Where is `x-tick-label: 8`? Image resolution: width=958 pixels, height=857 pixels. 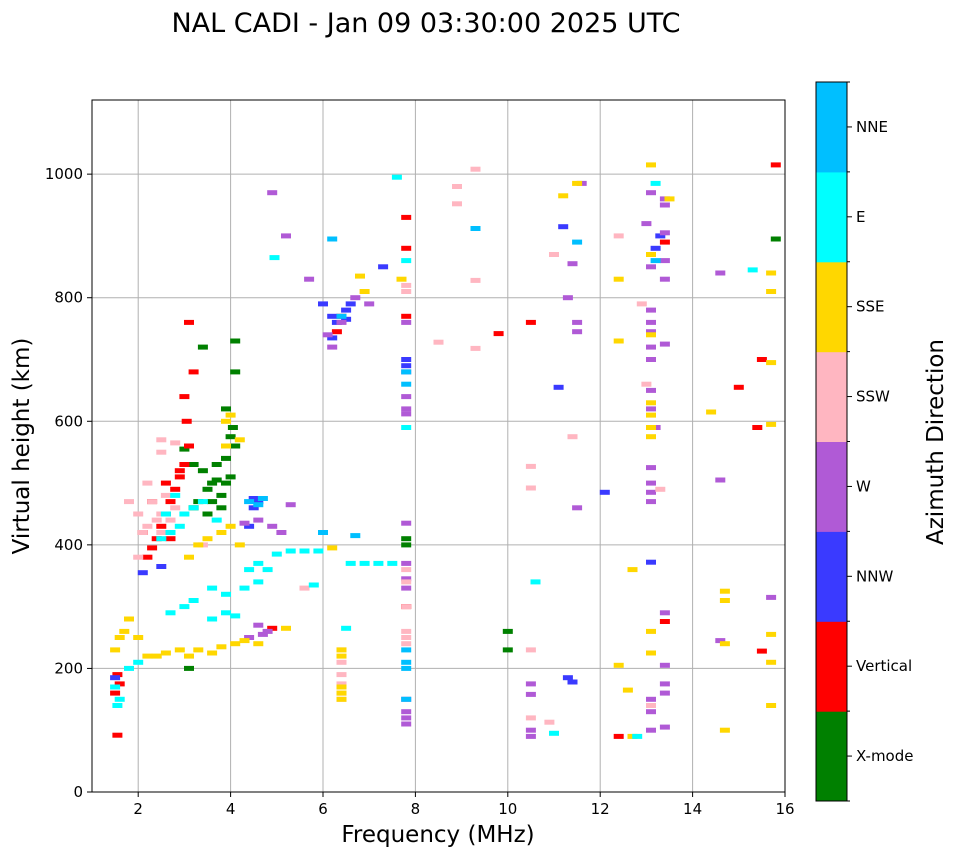 x-tick-label: 8 is located at coordinates (416, 809).